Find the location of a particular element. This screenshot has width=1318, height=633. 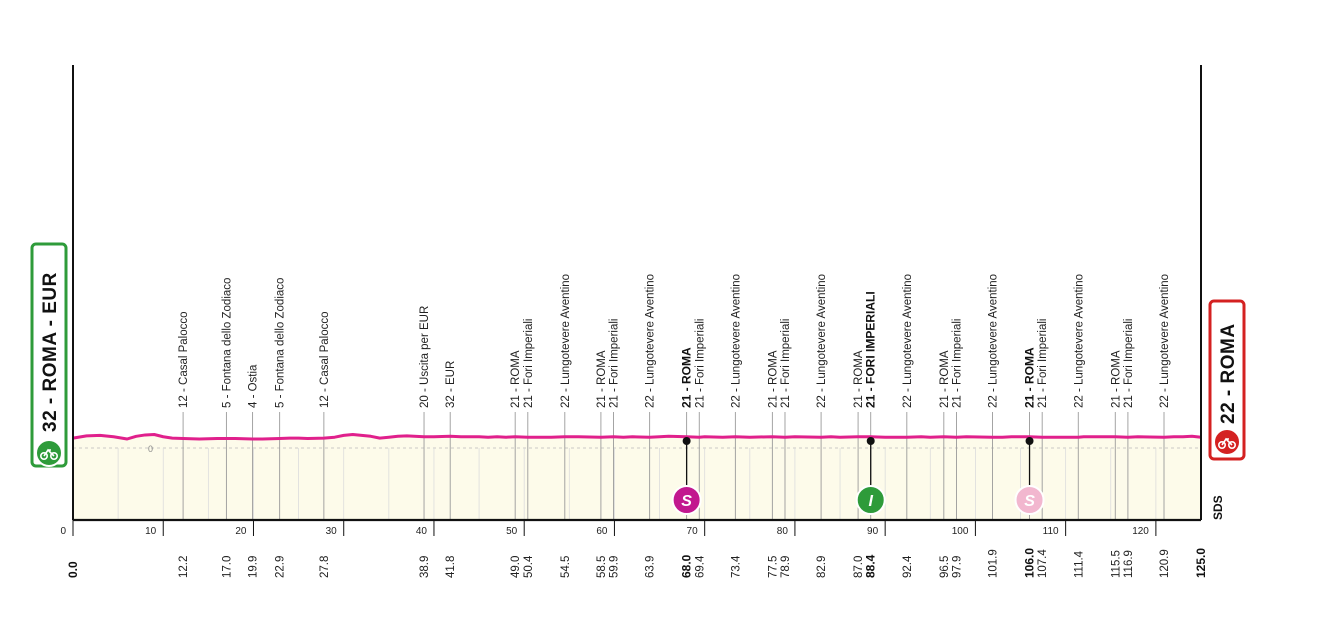

waypoint-km: 106.0 is located at coordinates (1030, 563).